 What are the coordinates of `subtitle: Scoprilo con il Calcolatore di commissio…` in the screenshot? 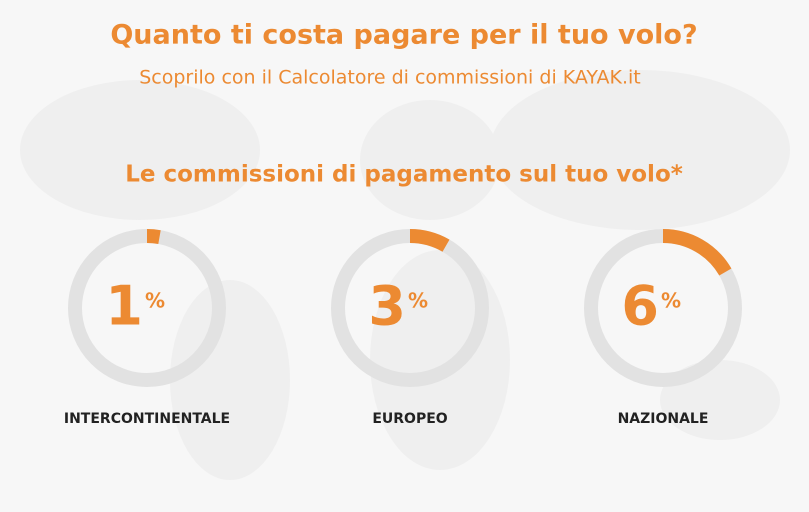 It's located at (390, 78).